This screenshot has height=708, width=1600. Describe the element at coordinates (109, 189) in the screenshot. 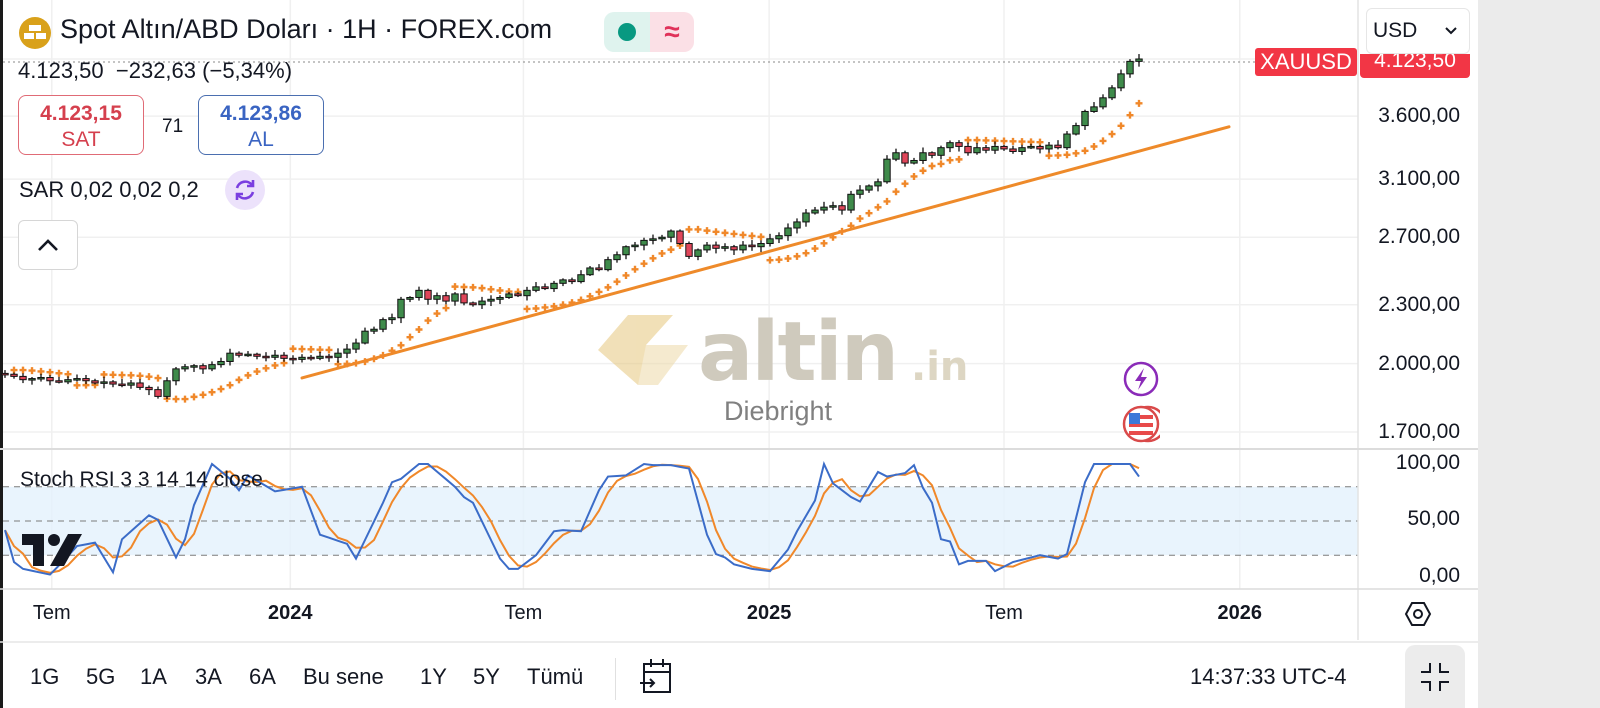

I see `sar-legend: SAR 0,02 0,02 0,2` at that location.